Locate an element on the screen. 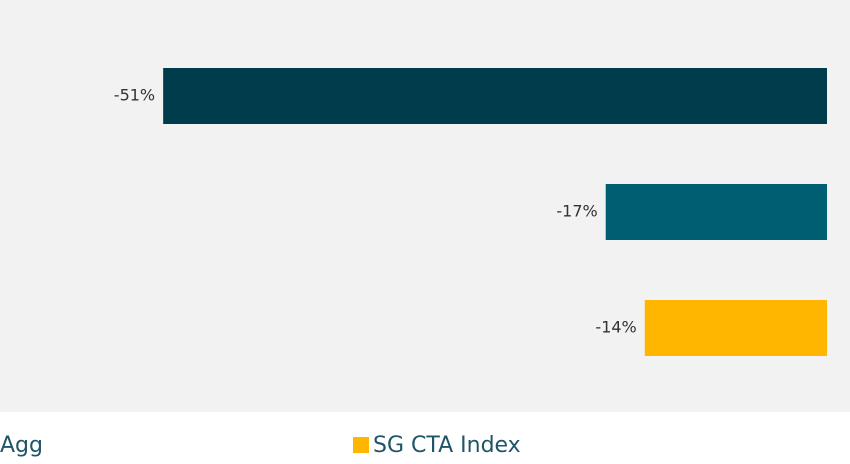 This screenshot has height=464, width=850. legend-swatch is located at coordinates (361, 445).